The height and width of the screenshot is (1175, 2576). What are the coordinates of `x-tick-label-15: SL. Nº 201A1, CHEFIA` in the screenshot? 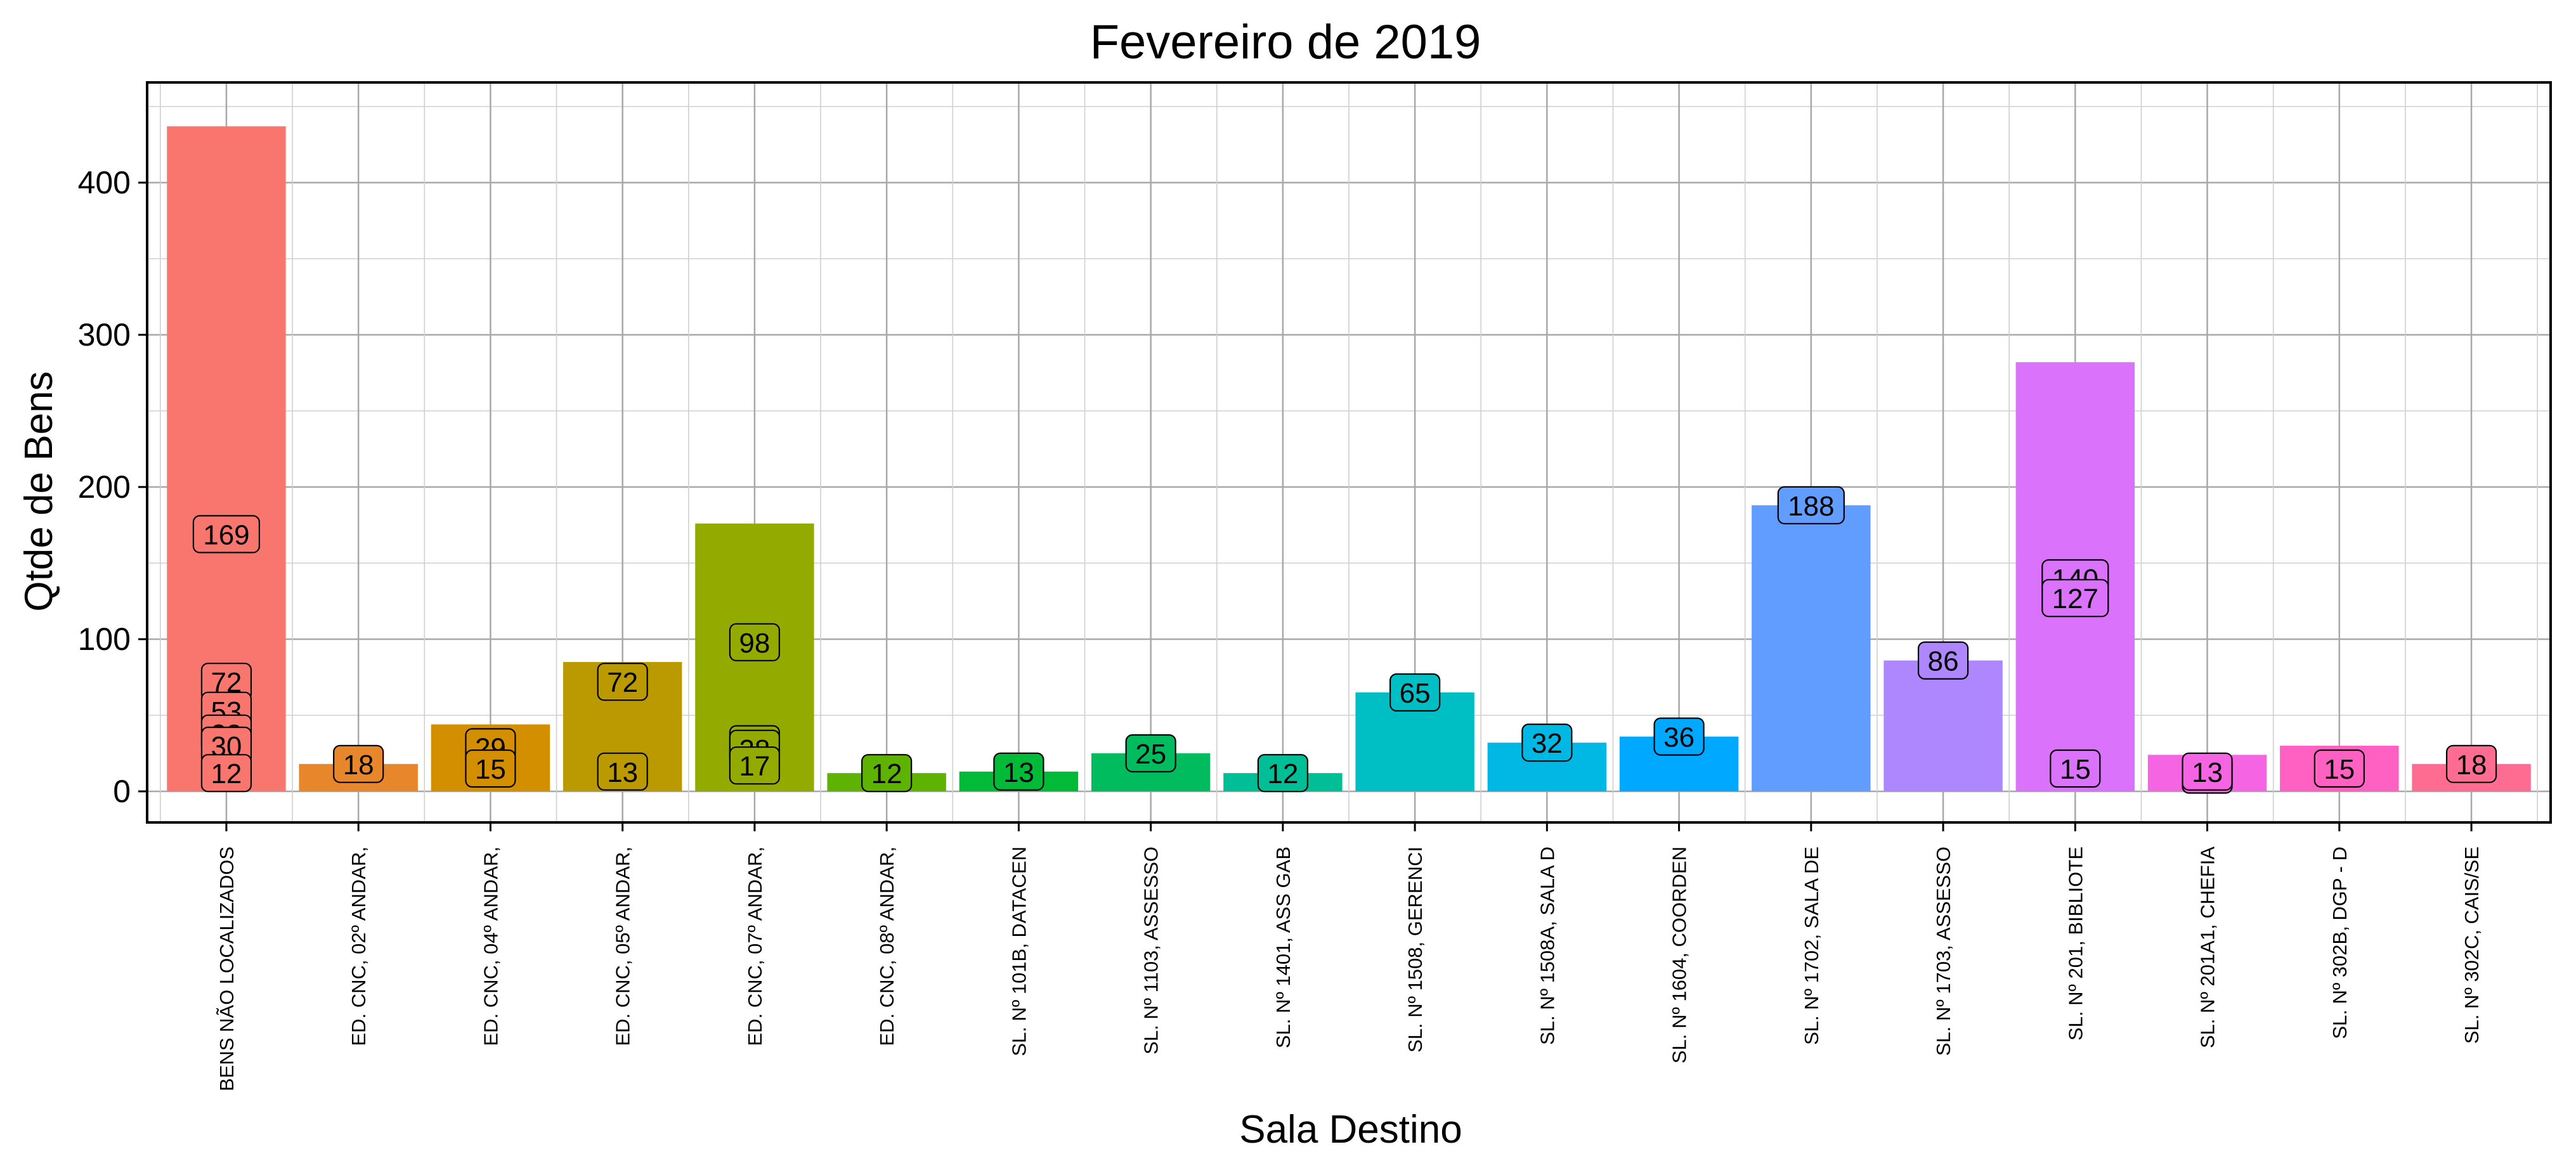 It's located at (2208, 947).